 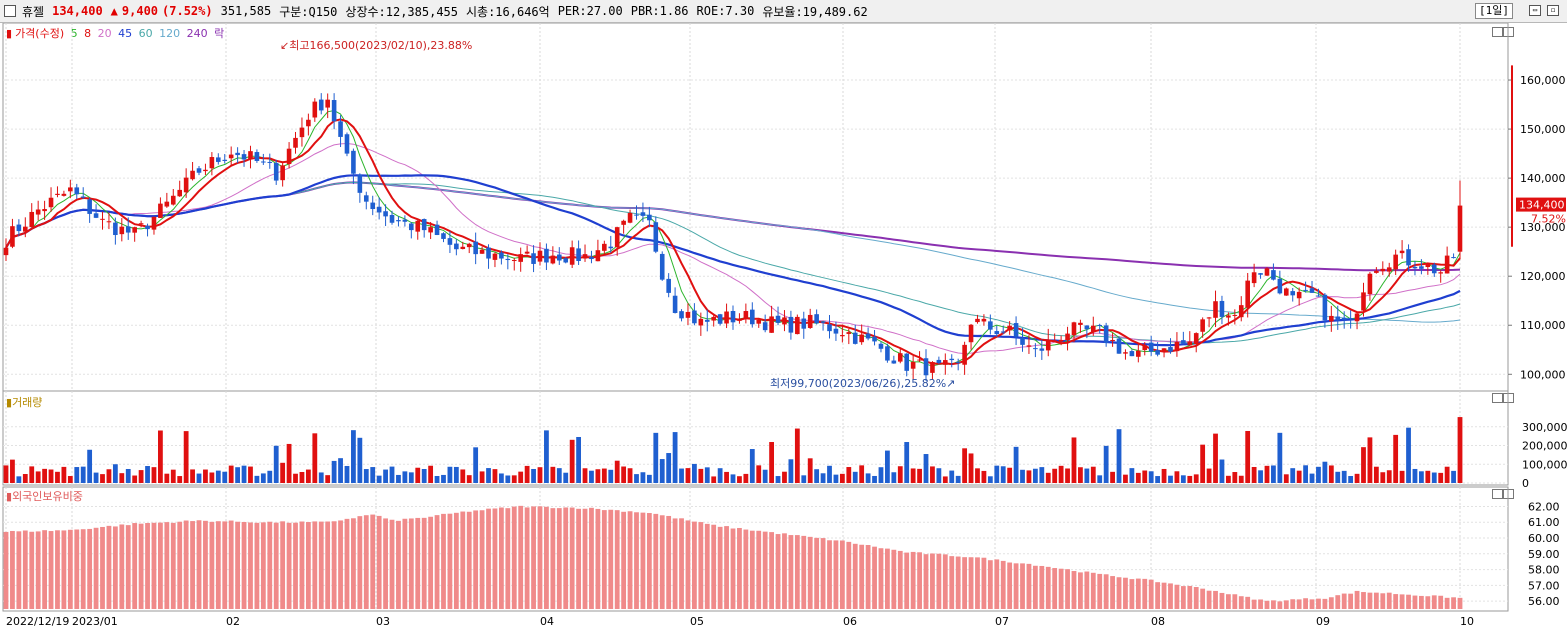 What do you see at coordinates (1544, 554) in the screenshot?
I see `foreign-tick-label: 59.00` at bounding box center [1544, 554].